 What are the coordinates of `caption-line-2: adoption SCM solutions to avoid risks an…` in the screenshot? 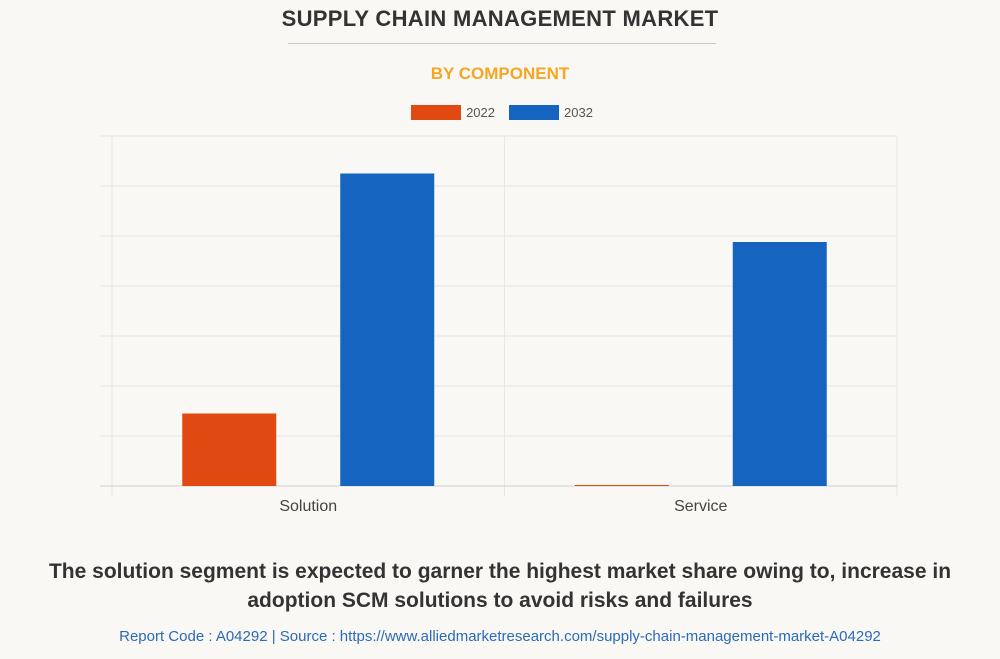 It's located at (500, 600).